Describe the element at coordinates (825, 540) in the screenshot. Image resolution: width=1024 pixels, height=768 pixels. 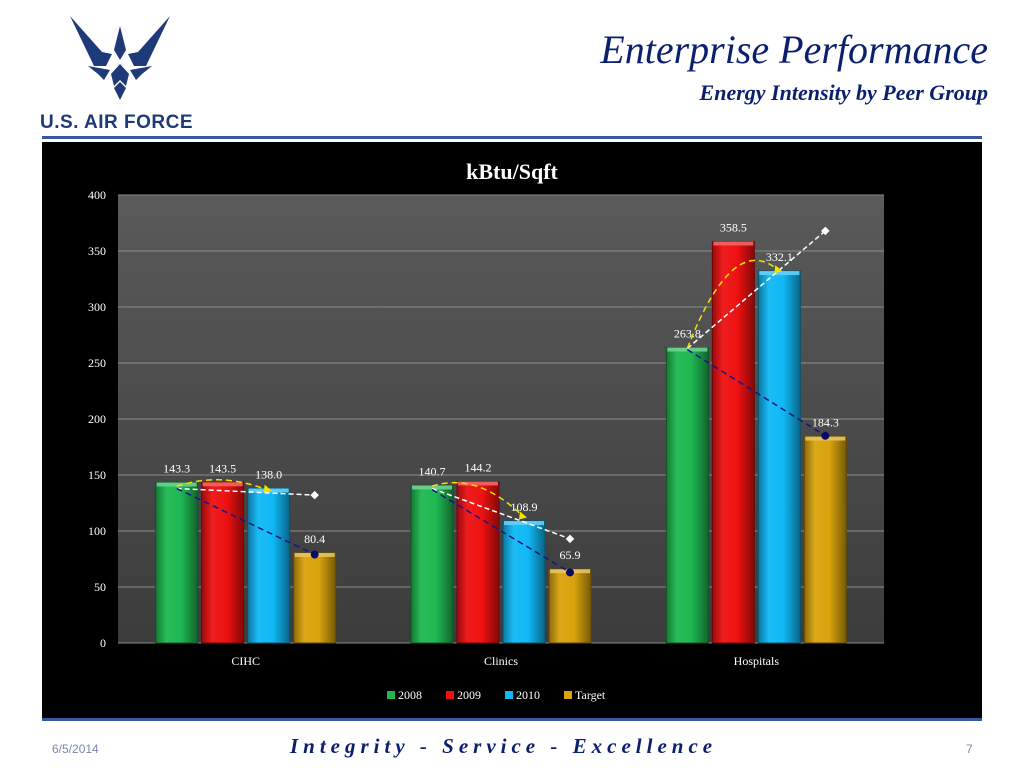
I see `bar-hospitals-target` at that location.